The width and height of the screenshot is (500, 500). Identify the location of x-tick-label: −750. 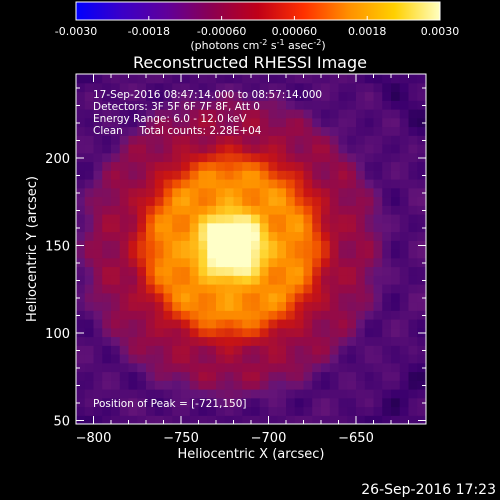
(181, 438).